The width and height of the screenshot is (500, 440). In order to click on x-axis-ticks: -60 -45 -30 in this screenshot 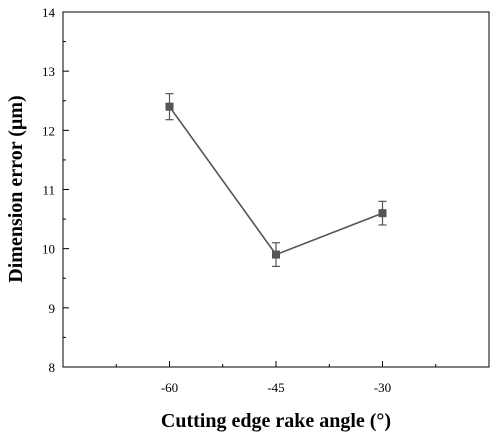, I will do `click(276, 378)`.